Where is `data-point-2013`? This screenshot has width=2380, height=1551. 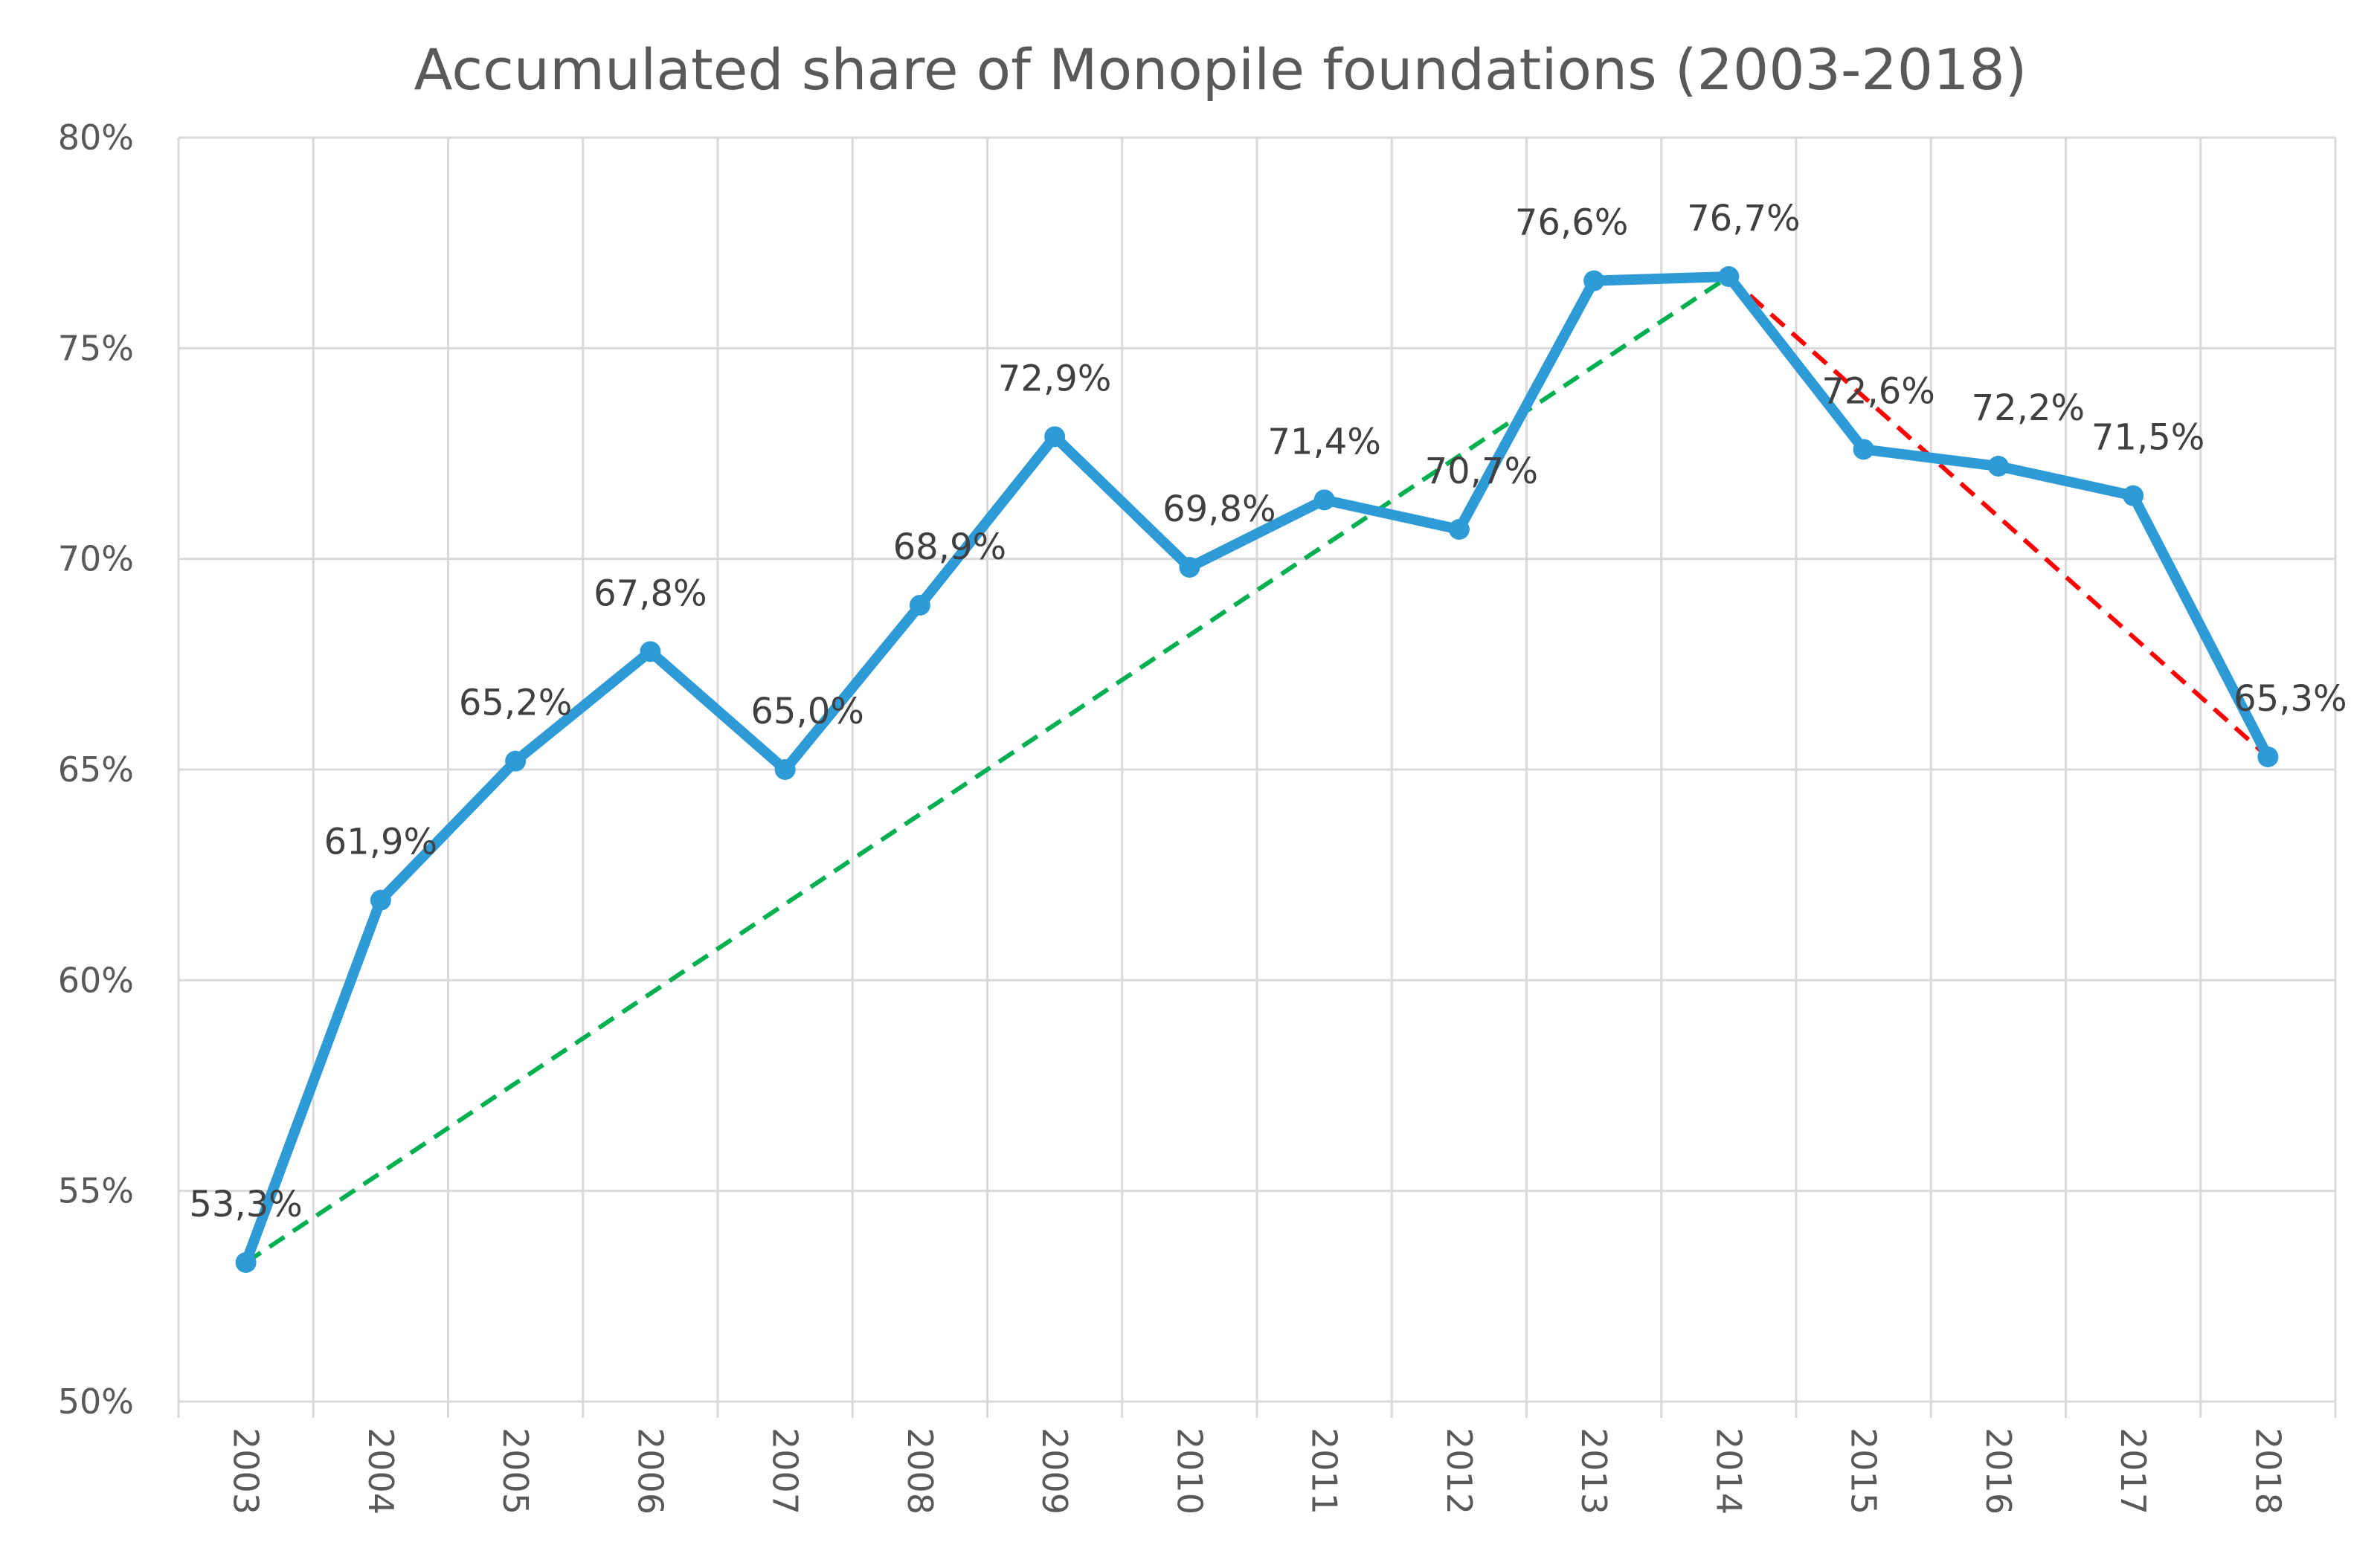
data-point-2013 is located at coordinates (1594, 280).